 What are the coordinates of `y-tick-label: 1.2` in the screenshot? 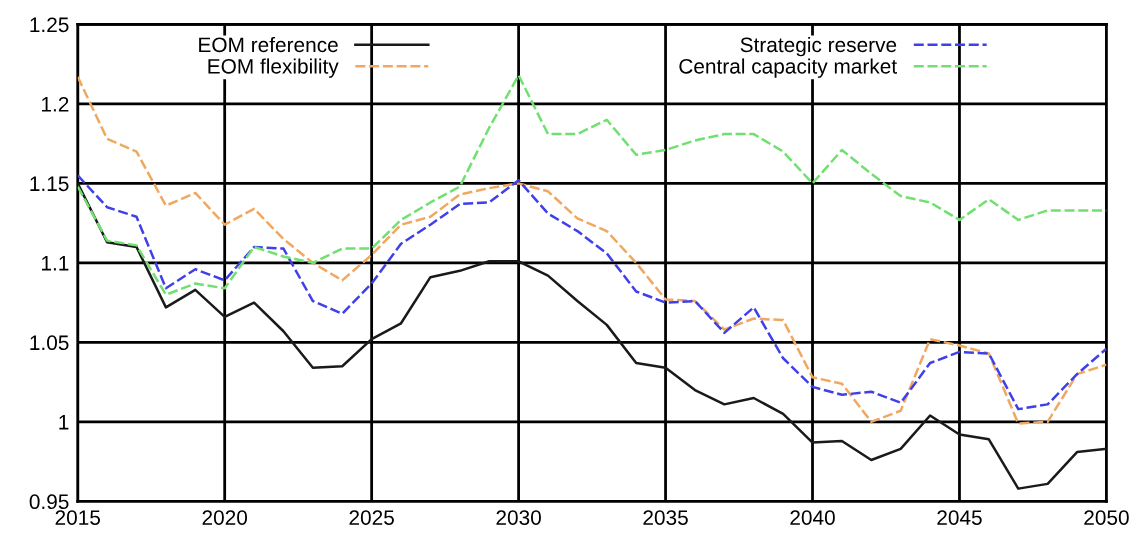 It's located at (55, 104).